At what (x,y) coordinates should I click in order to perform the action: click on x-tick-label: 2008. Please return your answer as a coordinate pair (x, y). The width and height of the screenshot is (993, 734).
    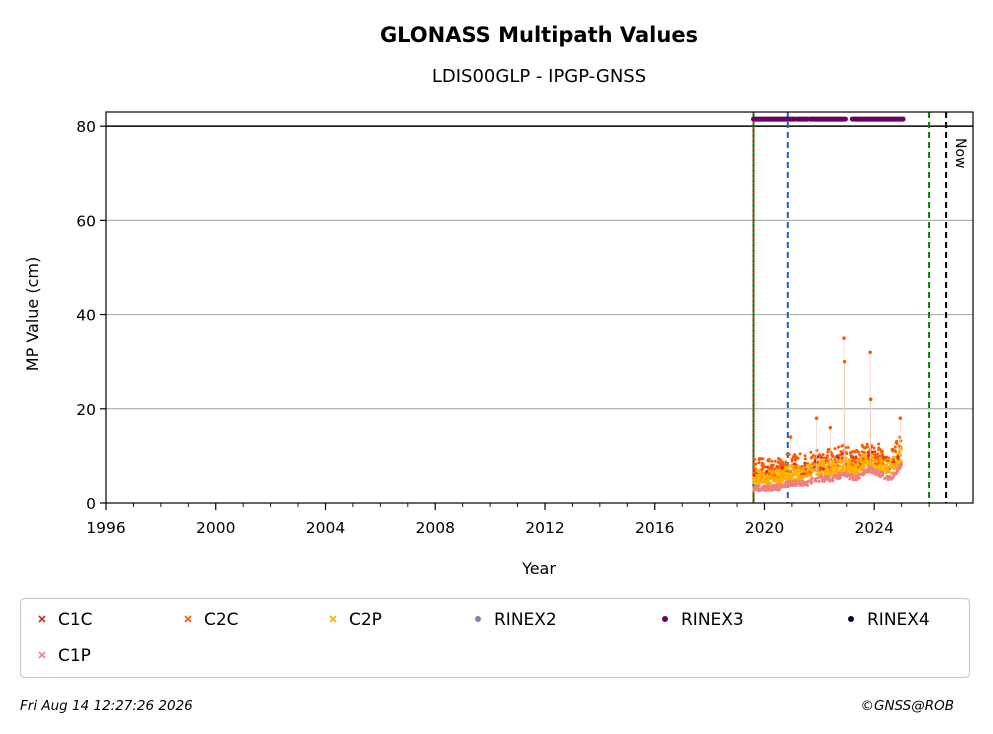
    Looking at the image, I should click on (435, 528).